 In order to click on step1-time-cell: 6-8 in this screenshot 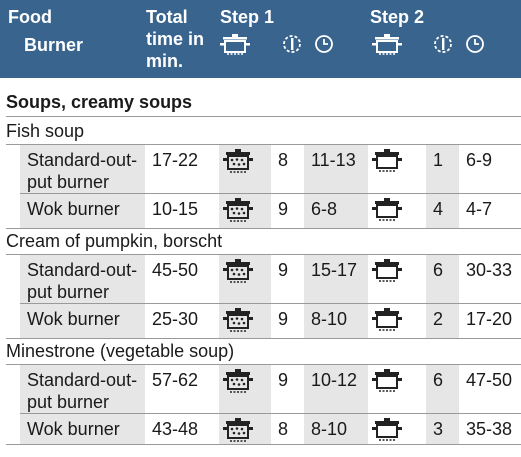, I will do `click(324, 209)`.